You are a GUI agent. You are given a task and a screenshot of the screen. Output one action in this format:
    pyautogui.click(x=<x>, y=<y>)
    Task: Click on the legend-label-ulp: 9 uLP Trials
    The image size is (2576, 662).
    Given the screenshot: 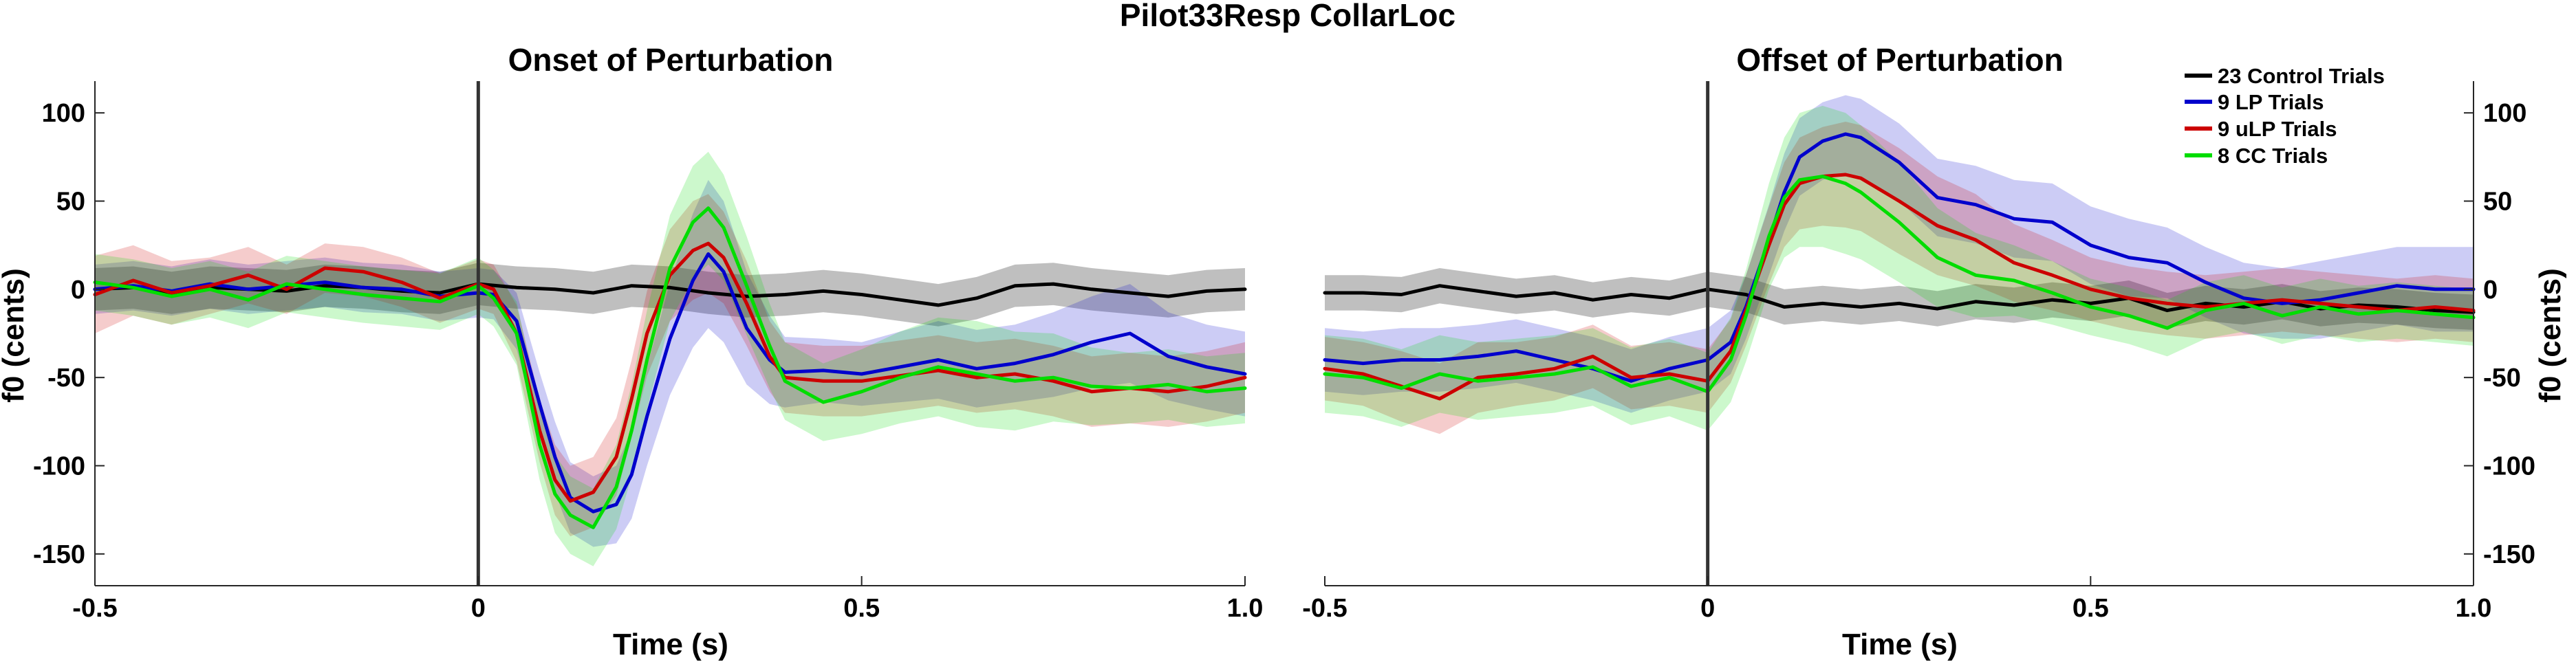 What is the action you would take?
    pyautogui.click(x=2277, y=129)
    